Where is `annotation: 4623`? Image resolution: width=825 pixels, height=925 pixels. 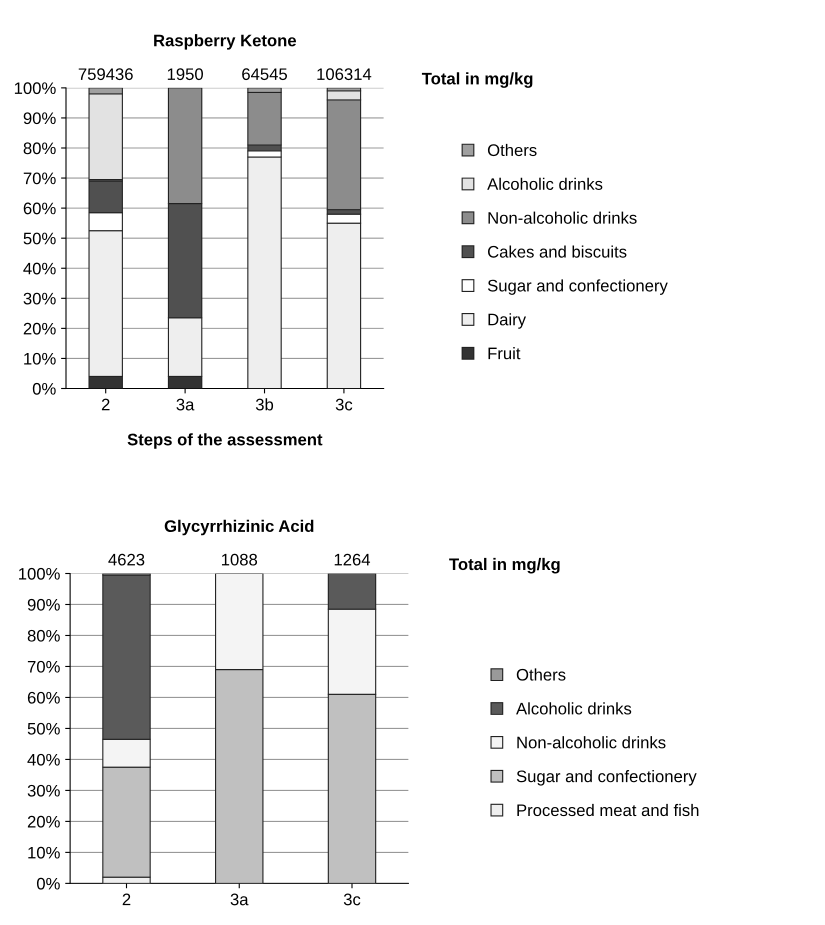 annotation: 4623 is located at coordinates (126, 560).